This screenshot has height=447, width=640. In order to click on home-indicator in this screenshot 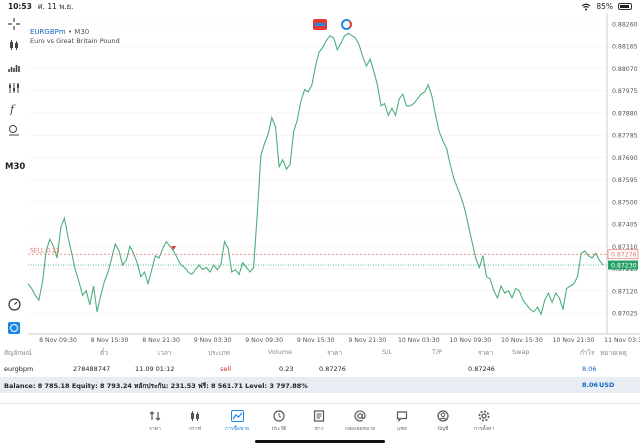, I will do `click(320, 441)`.